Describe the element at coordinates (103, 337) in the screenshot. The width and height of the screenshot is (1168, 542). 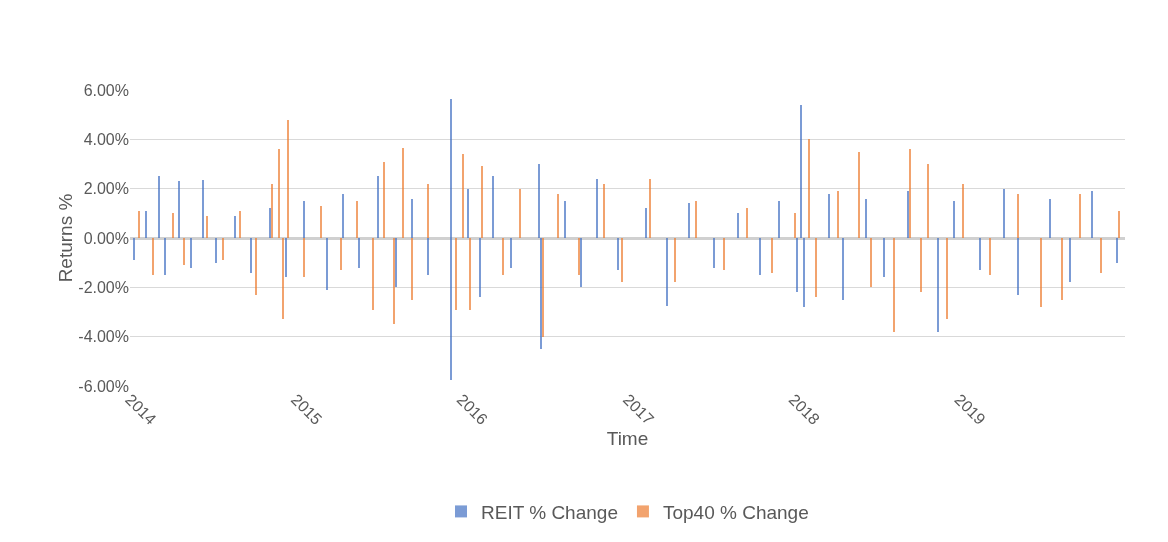
I see `y-tick-label: -4.00%` at that location.